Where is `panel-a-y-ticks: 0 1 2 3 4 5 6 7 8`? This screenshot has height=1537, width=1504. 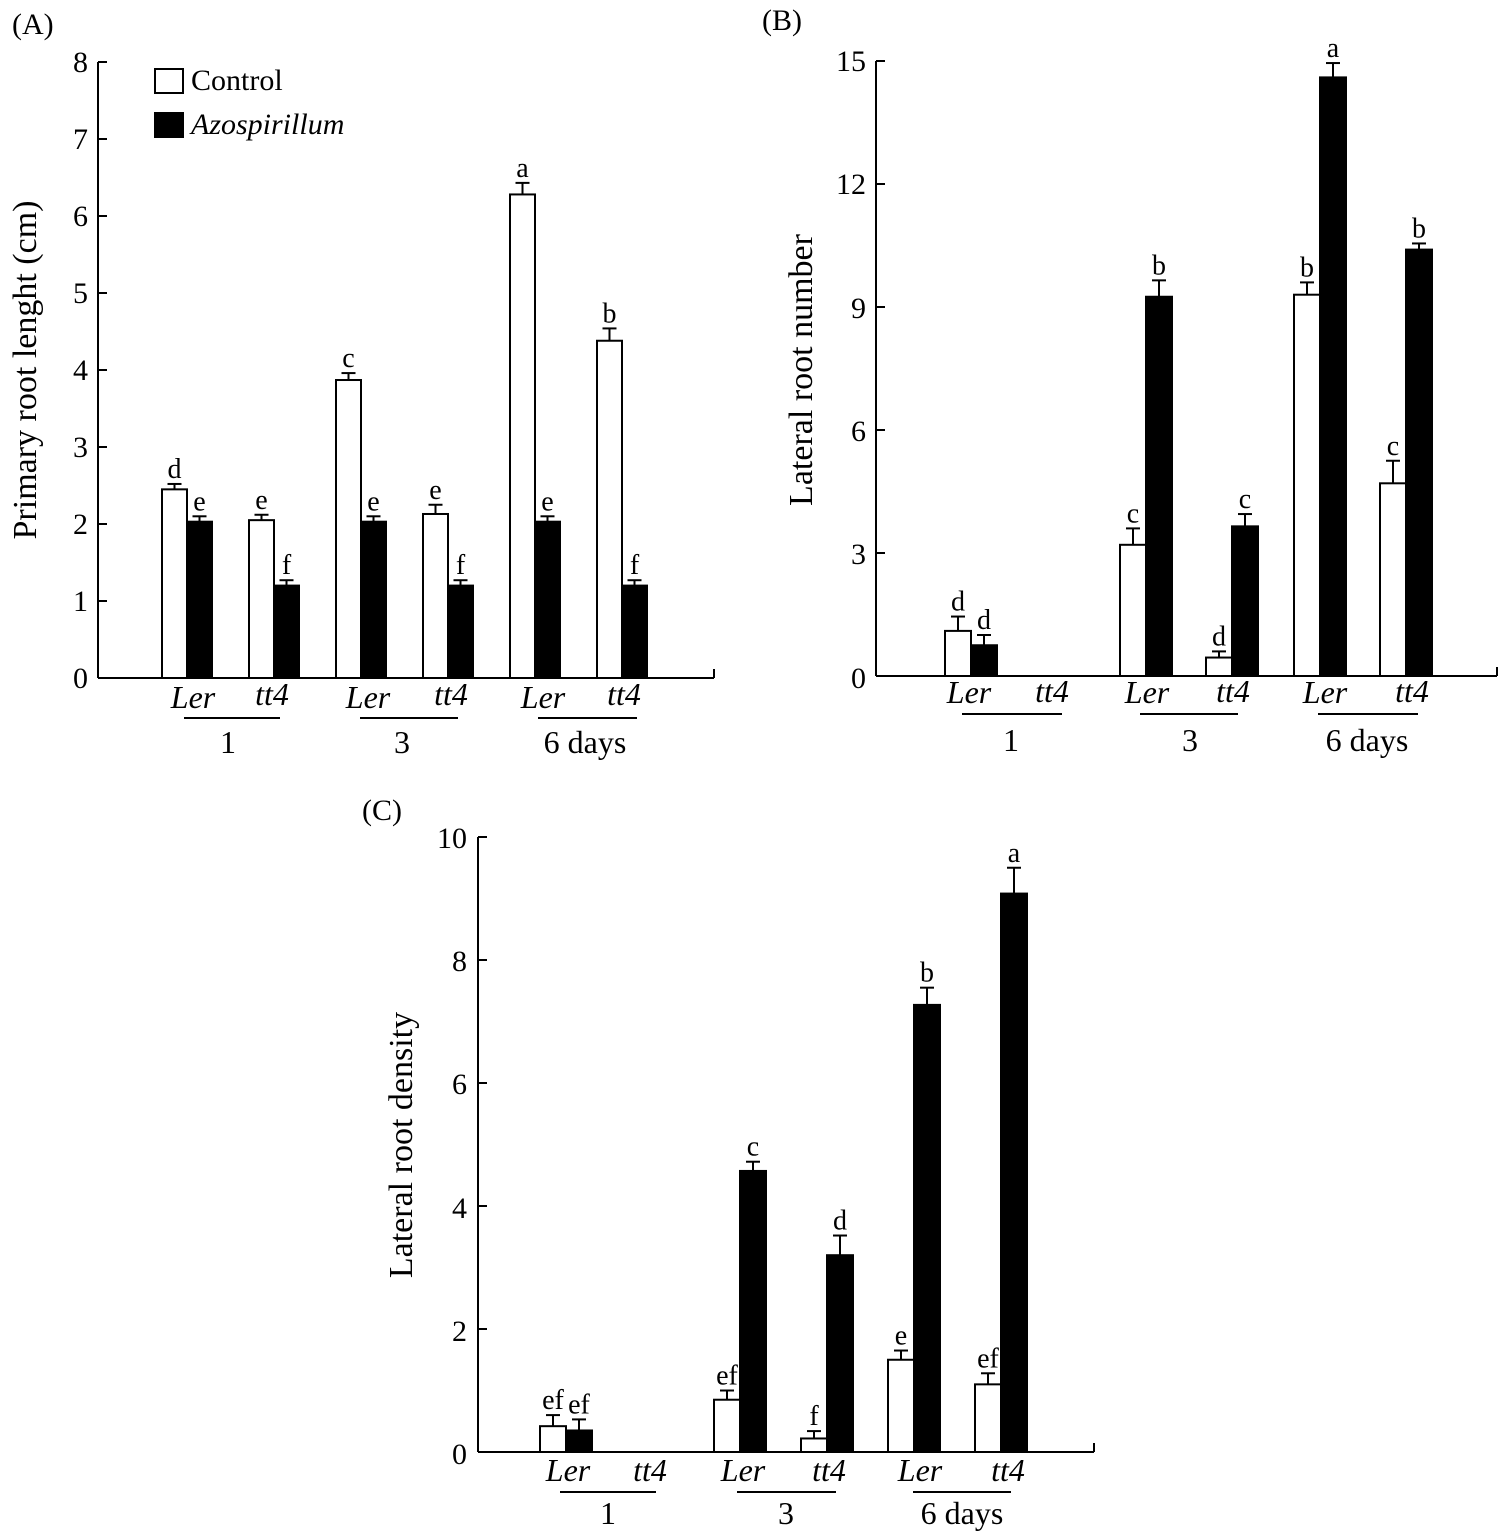
panel-a-y-ticks: 0 1 2 3 4 5 6 7 8 is located at coordinates (80, 370).